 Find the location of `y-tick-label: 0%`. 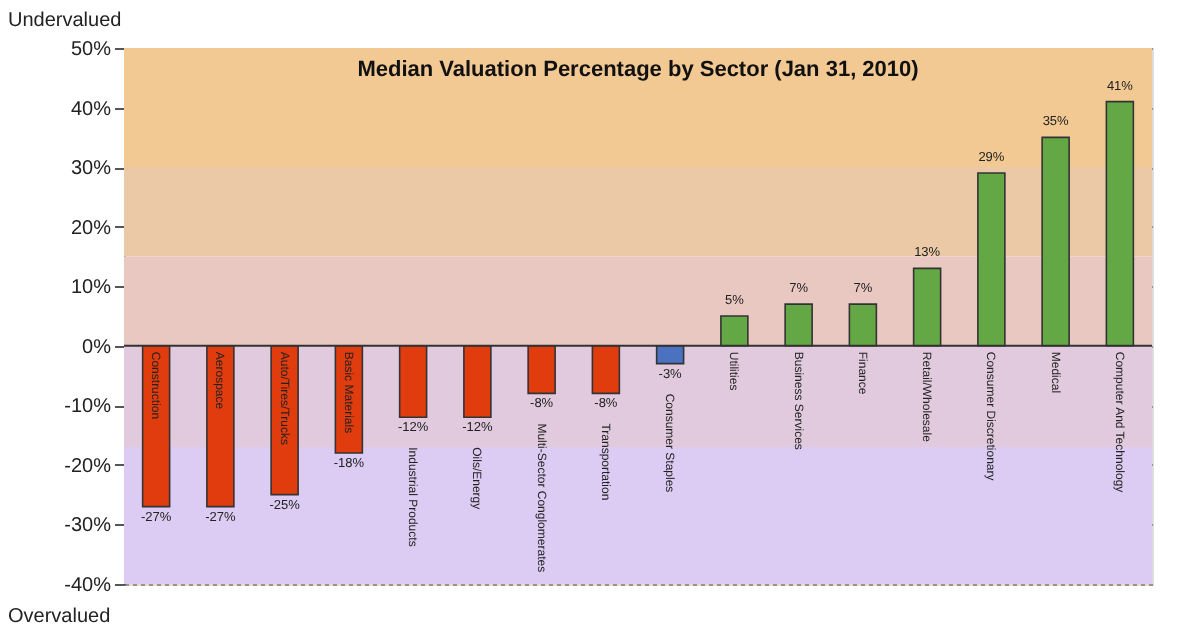

y-tick-label: 0% is located at coordinates (97, 347).